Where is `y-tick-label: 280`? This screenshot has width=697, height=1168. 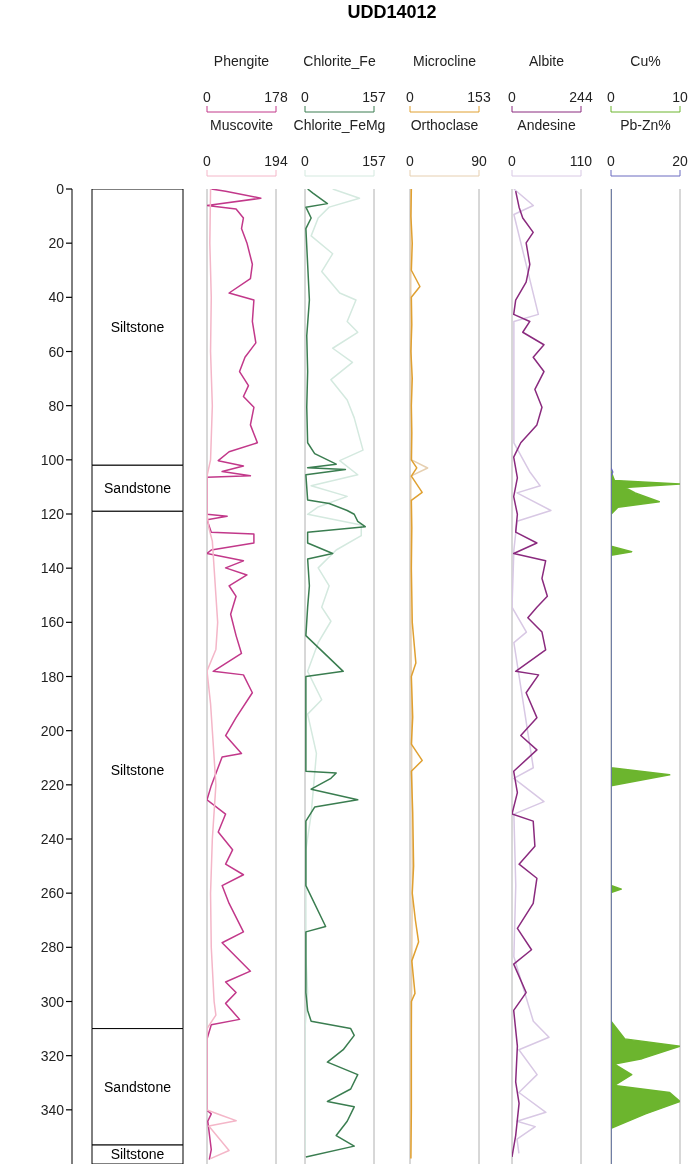 y-tick-label: 280 is located at coordinates (52, 947).